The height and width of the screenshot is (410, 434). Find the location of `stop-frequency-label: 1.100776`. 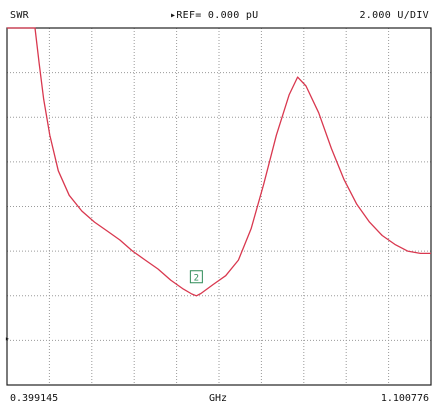

stop-frequency-label: 1.100776 is located at coordinates (404, 398).